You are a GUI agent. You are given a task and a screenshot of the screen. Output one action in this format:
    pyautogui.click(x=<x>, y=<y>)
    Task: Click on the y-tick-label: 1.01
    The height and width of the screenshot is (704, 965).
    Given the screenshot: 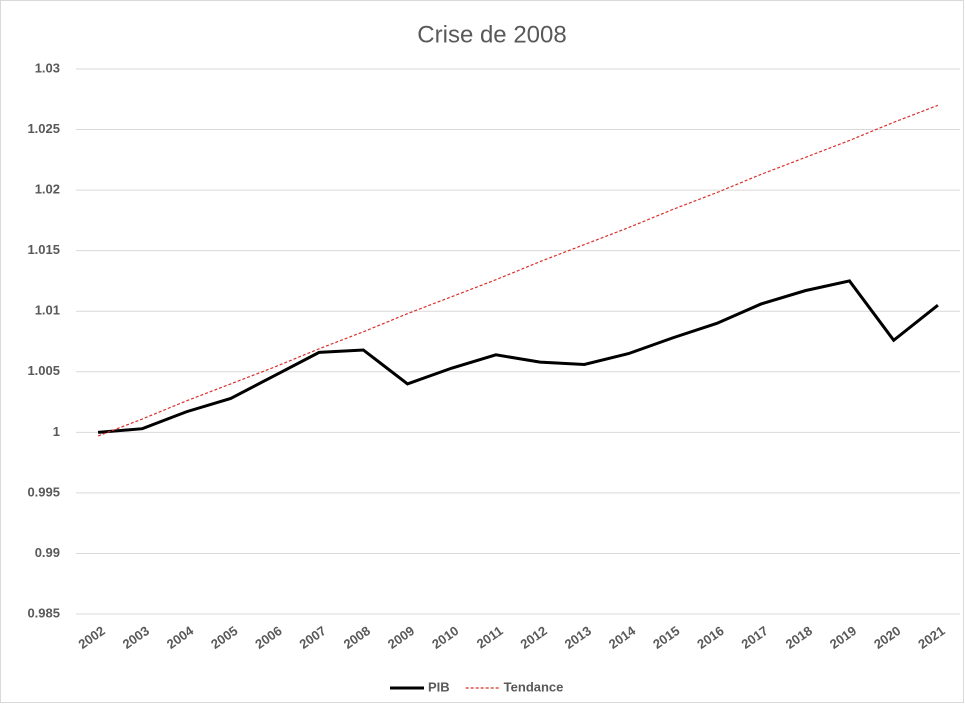 What is the action you would take?
    pyautogui.click(x=47, y=310)
    